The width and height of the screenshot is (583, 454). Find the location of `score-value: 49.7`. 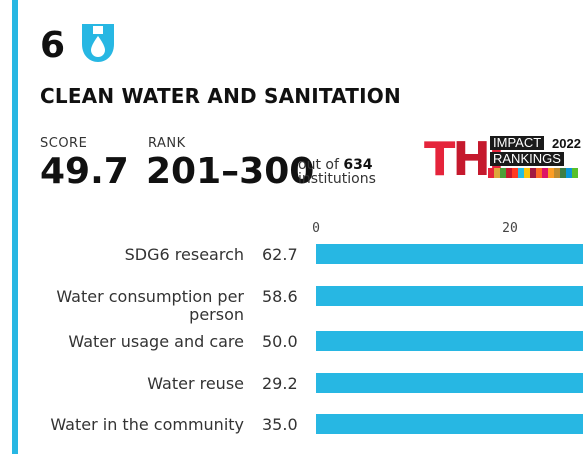

score-value: 49.7 is located at coordinates (84, 171).